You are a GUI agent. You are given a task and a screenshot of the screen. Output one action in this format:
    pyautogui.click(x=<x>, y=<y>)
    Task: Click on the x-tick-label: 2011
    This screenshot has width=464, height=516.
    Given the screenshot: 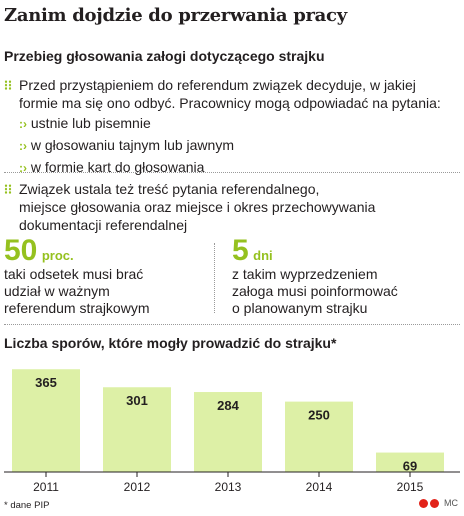 What is the action you would take?
    pyautogui.click(x=46, y=487)
    